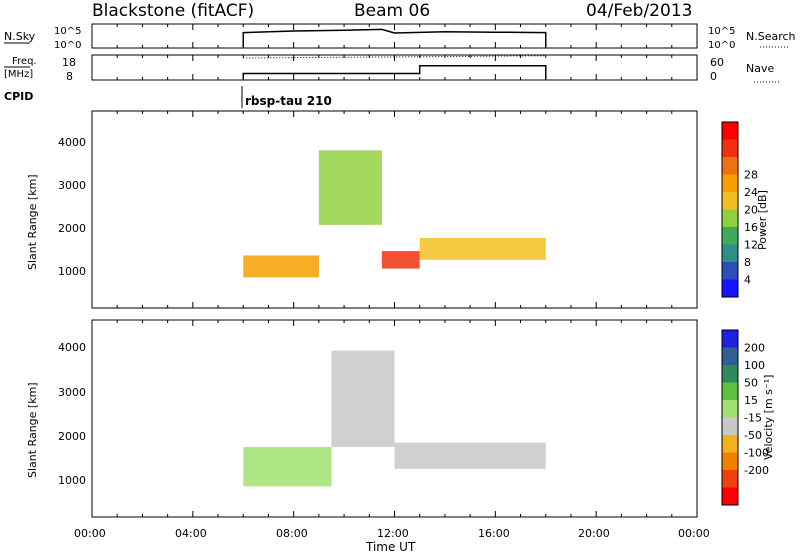  Describe the element at coordinates (751, 192) in the screenshot. I see `colorbar-tick-label: 24` at that location.